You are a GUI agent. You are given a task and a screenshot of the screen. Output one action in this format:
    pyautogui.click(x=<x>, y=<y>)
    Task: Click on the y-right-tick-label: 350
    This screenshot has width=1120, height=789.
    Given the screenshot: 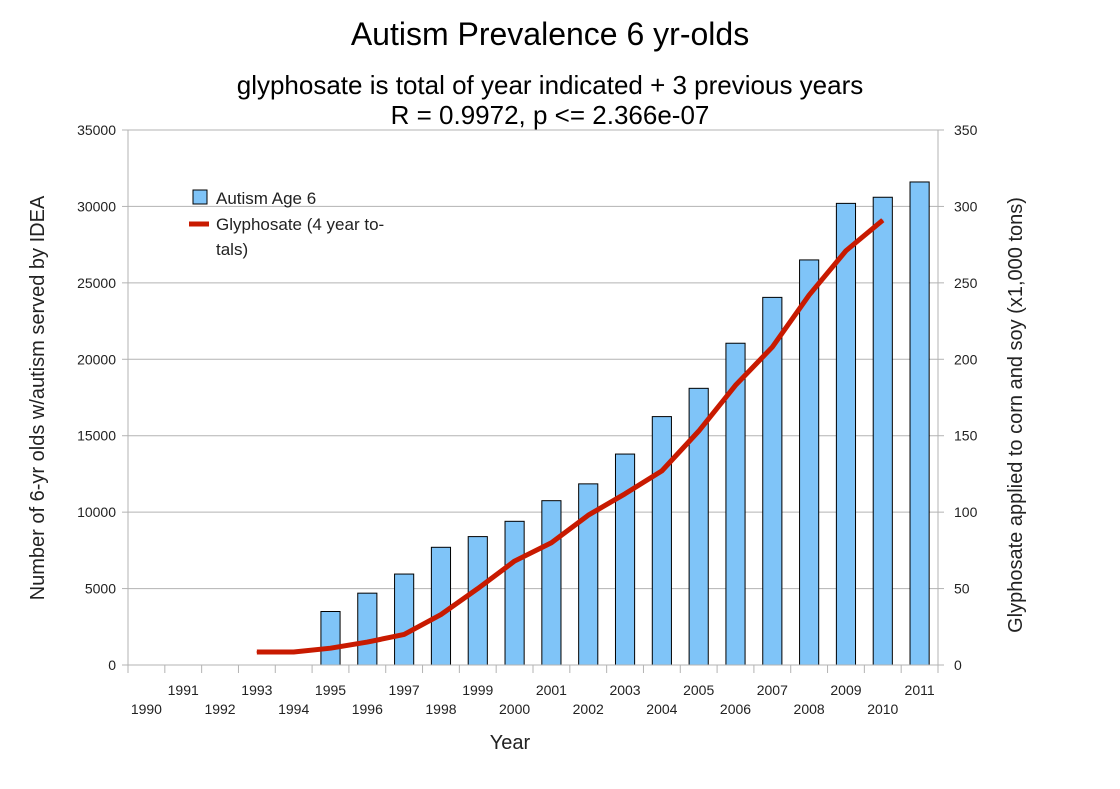 What is the action you would take?
    pyautogui.click(x=966, y=130)
    